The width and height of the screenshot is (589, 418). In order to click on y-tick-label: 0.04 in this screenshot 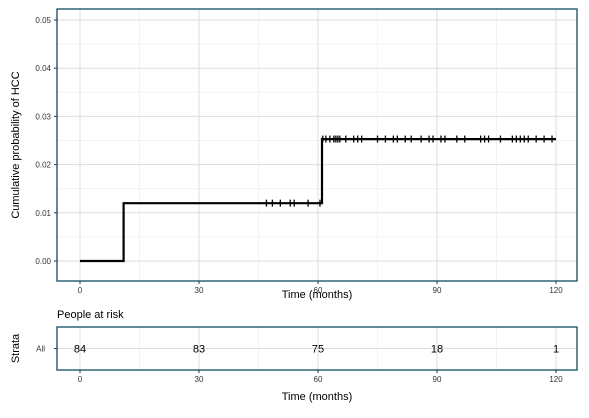, I will do `click(43, 68)`.